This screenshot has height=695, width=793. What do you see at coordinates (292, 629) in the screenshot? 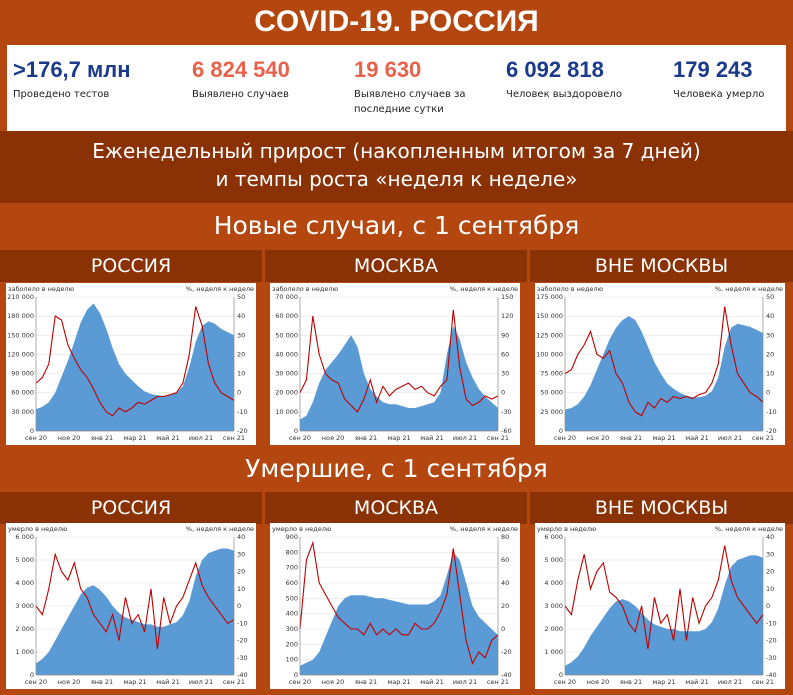
I see `y-tick-label: 300` at bounding box center [292, 629].